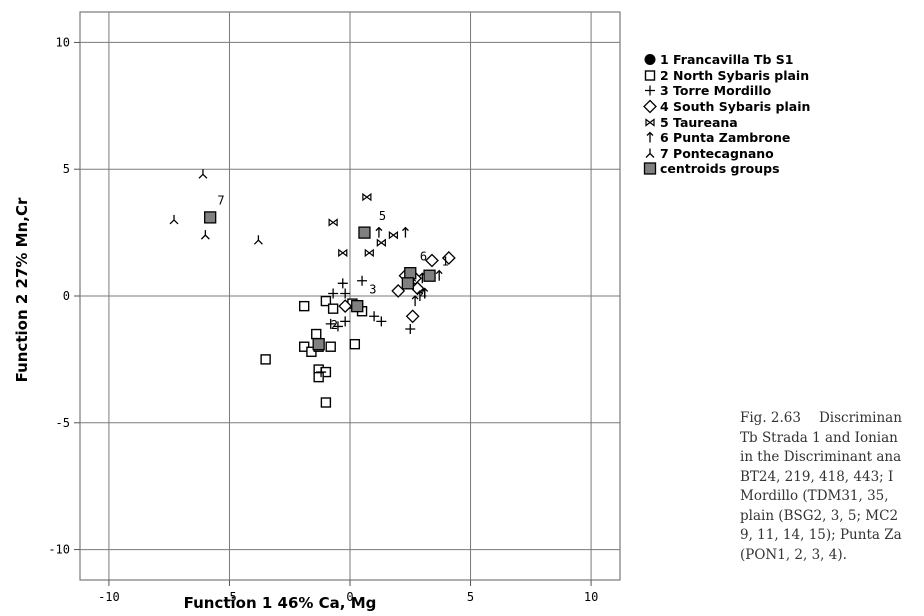 This screenshot has height=616, width=924. I want to click on legend-label: 5 Taureana, so click(699, 122).